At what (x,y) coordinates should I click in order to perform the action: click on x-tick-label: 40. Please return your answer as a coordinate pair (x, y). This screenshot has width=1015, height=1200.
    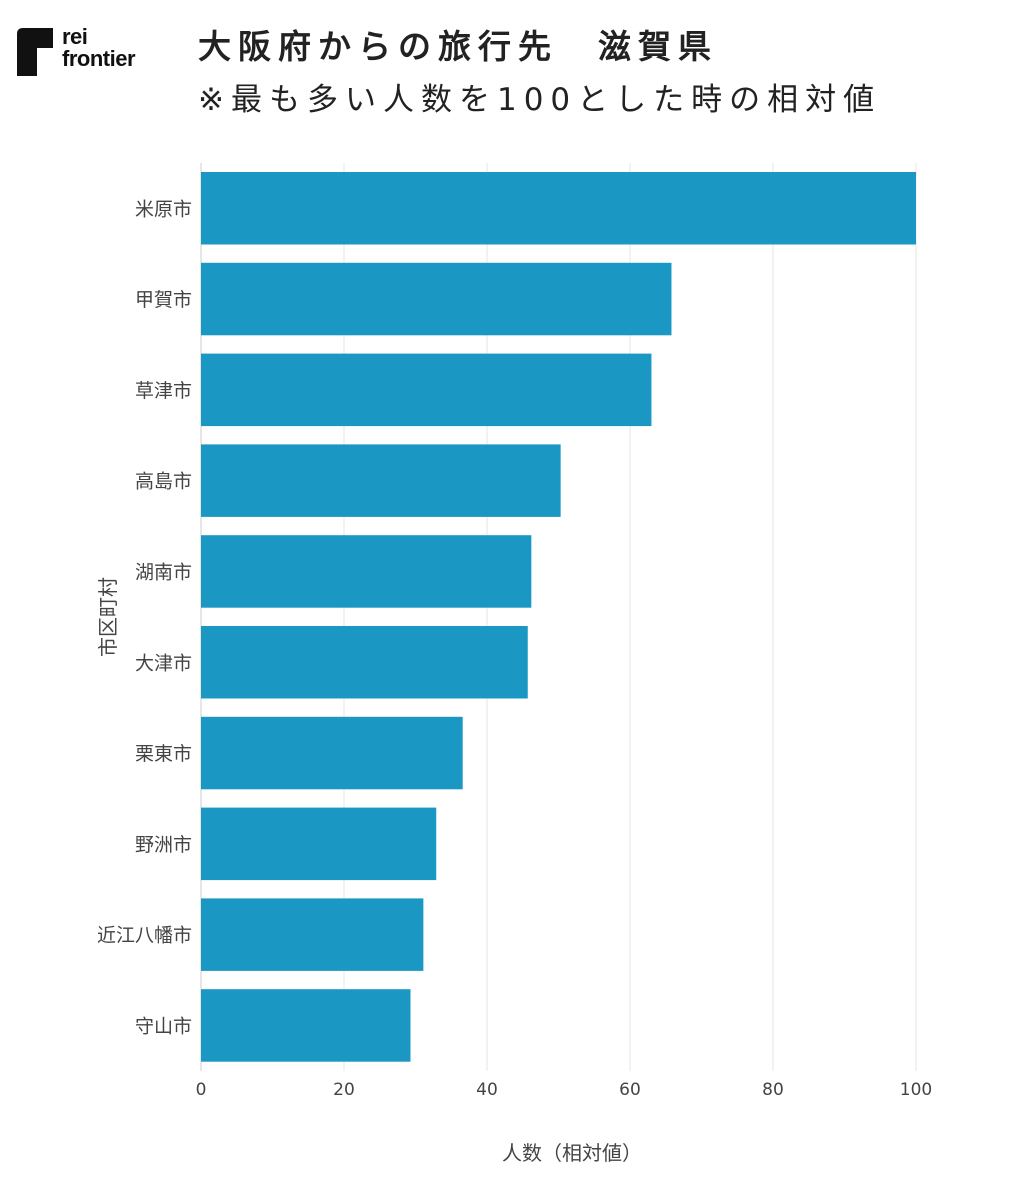
    Looking at the image, I should click on (487, 1090).